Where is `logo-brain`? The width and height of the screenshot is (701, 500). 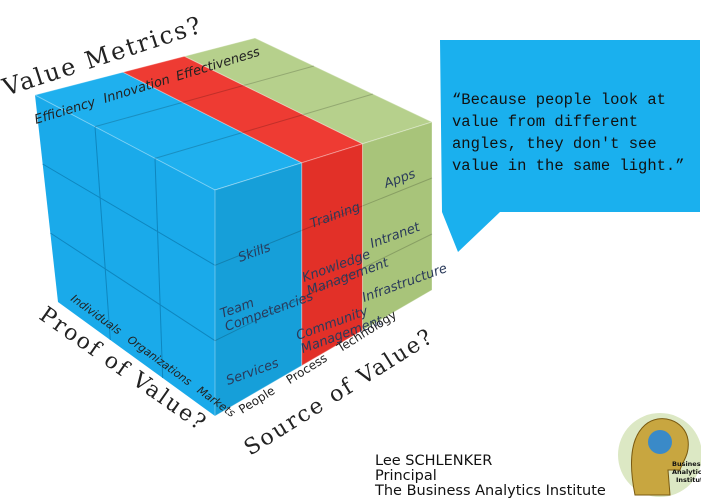 logo-brain is located at coordinates (660, 442).